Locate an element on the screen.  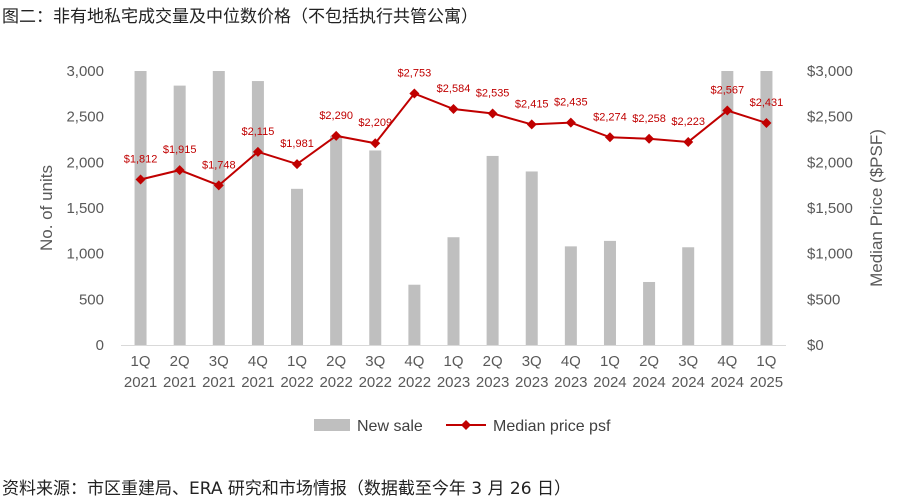
y-left-tick-label: 2,500 is located at coordinates (85, 117).